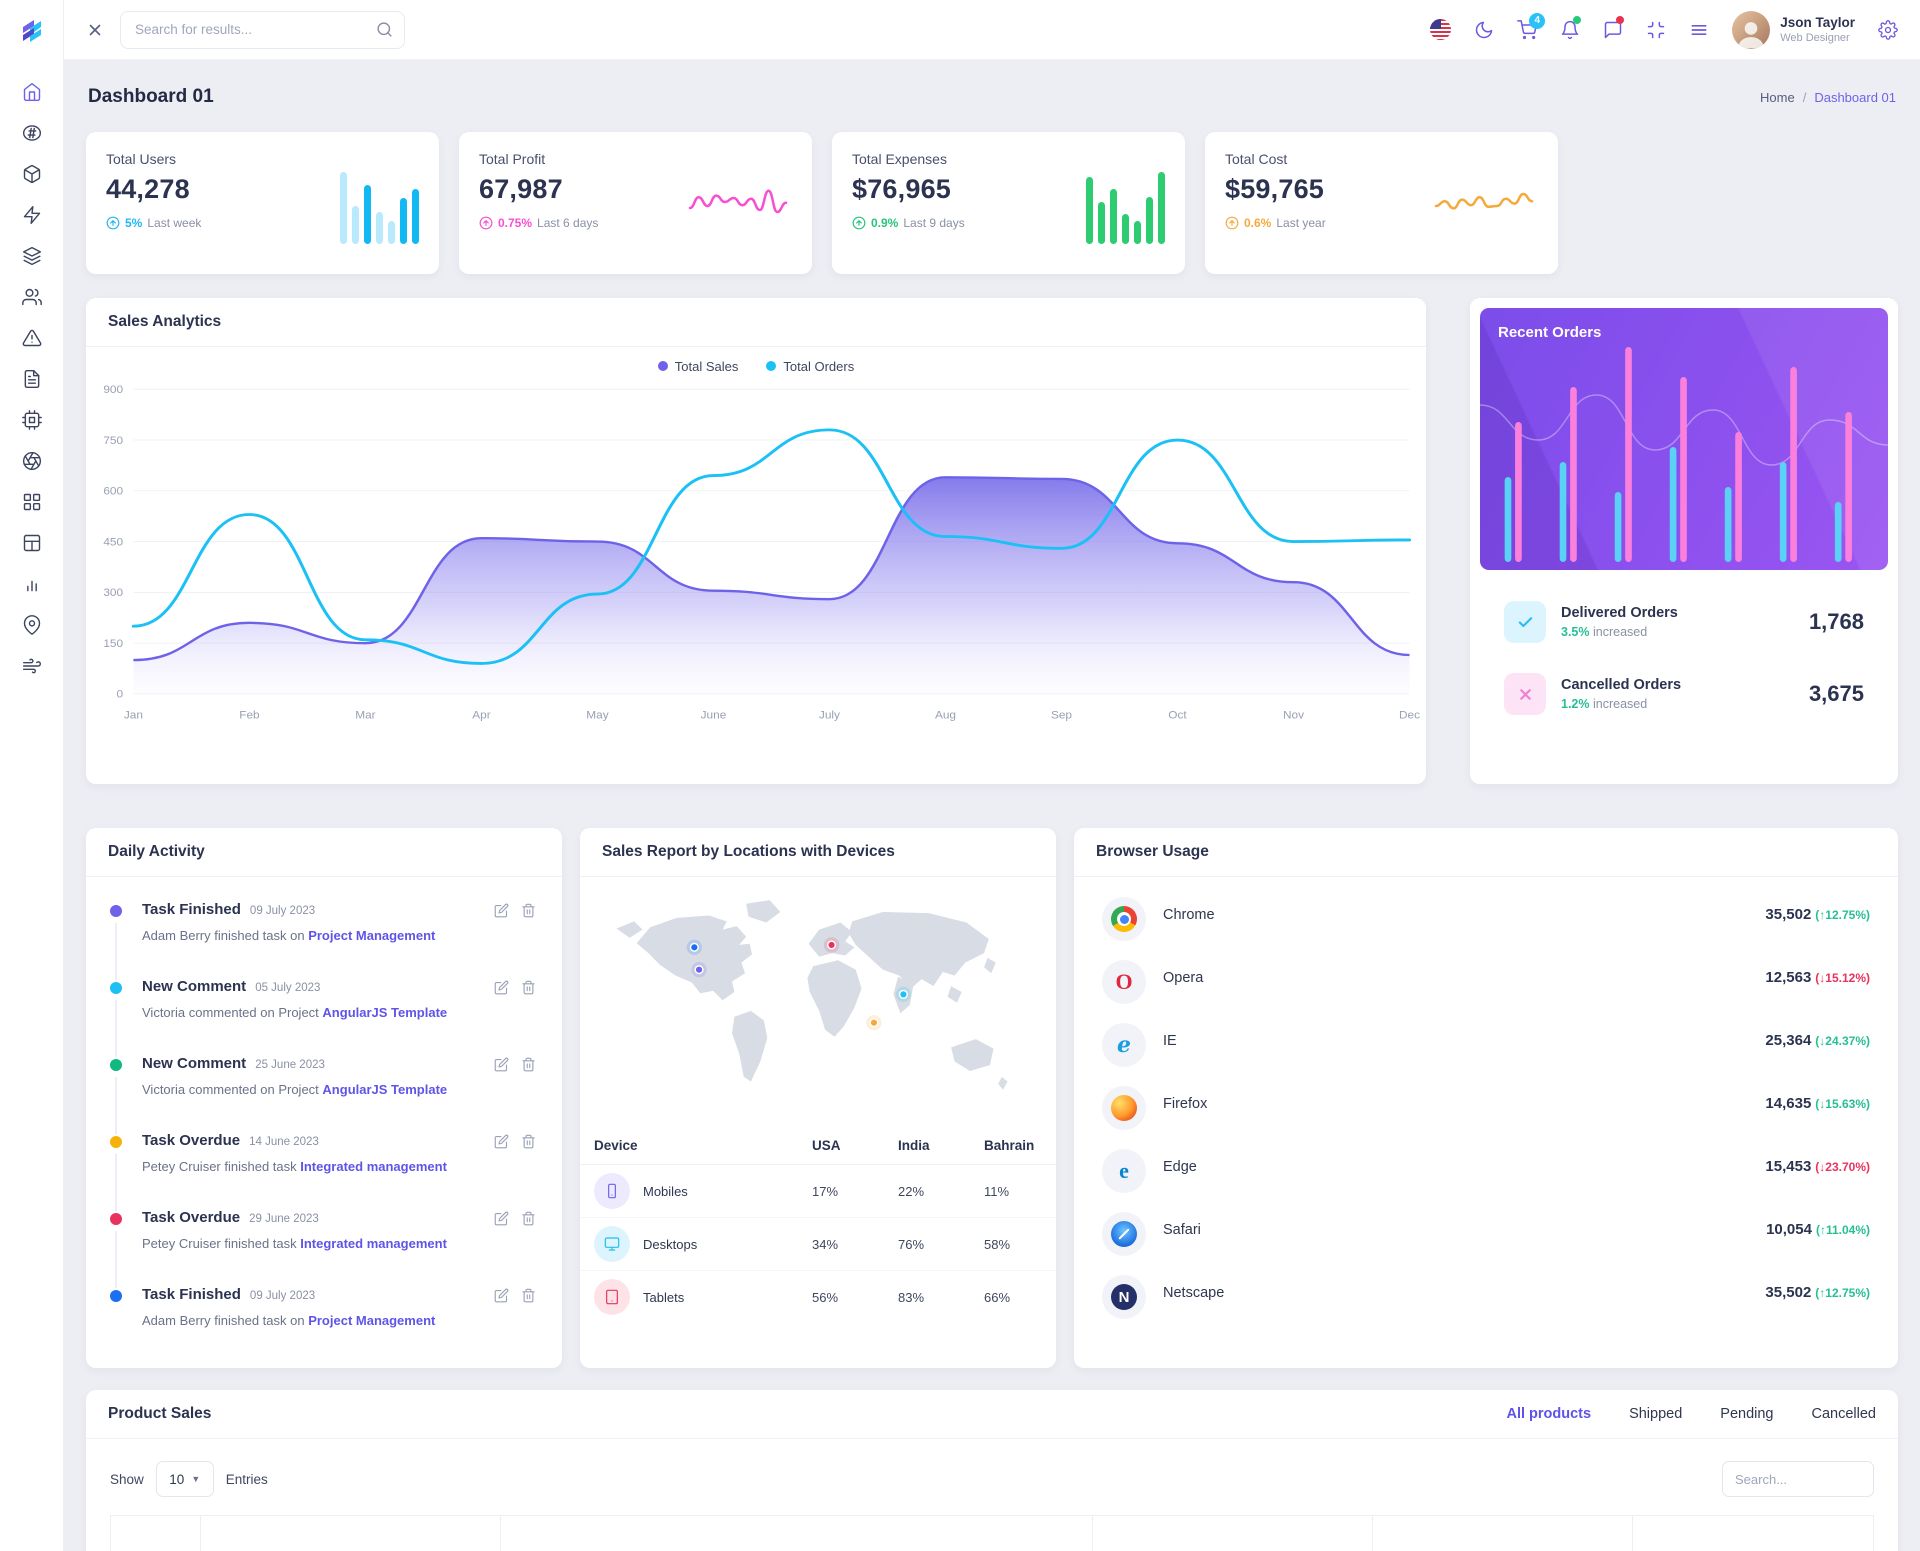 This screenshot has height=1551, width=1920. I want to click on row-value: 3,675, so click(1836, 693).